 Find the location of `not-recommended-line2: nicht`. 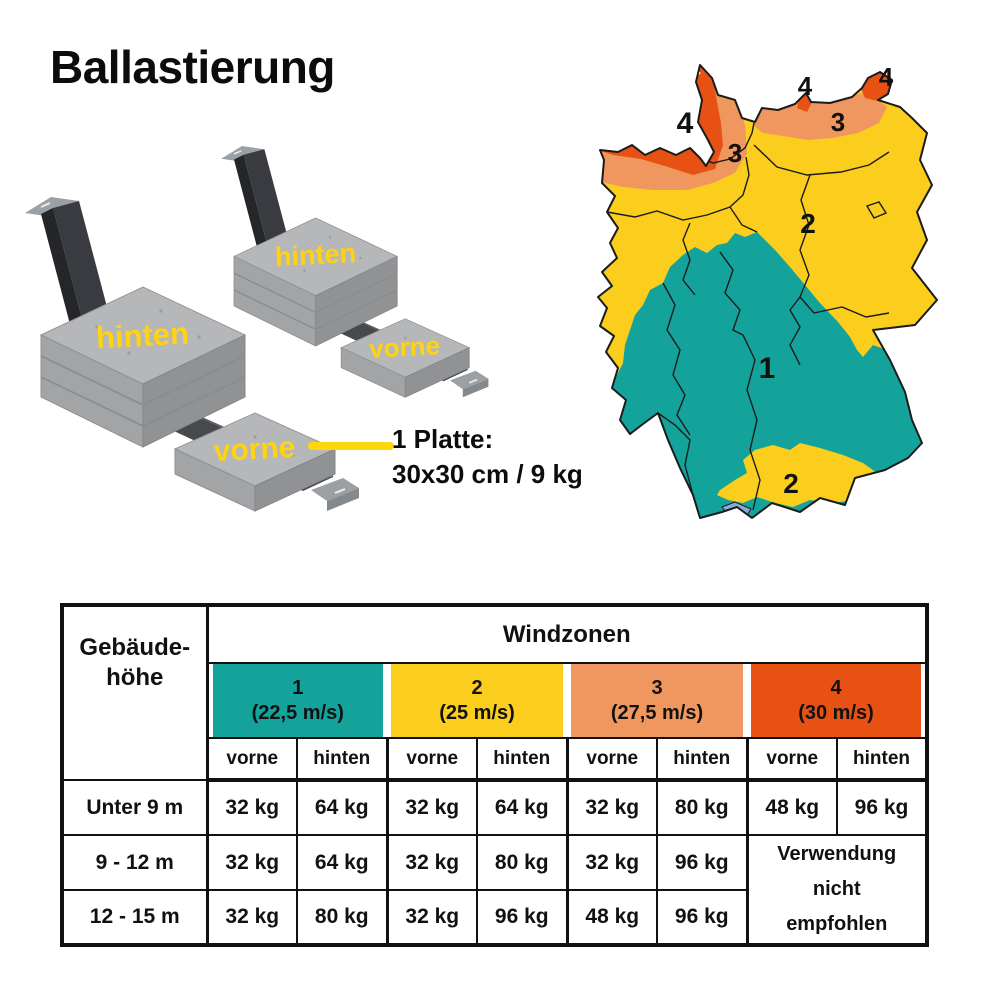

not-recommended-line2: nicht is located at coordinates (836, 889).